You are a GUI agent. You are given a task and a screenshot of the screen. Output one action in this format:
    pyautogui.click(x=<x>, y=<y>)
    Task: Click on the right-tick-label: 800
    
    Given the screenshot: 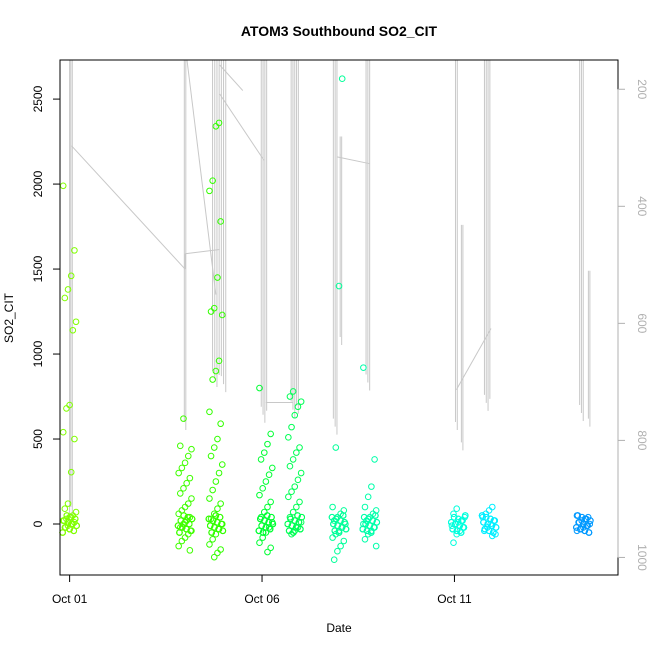 What is the action you would take?
    pyautogui.click(x=642, y=440)
    